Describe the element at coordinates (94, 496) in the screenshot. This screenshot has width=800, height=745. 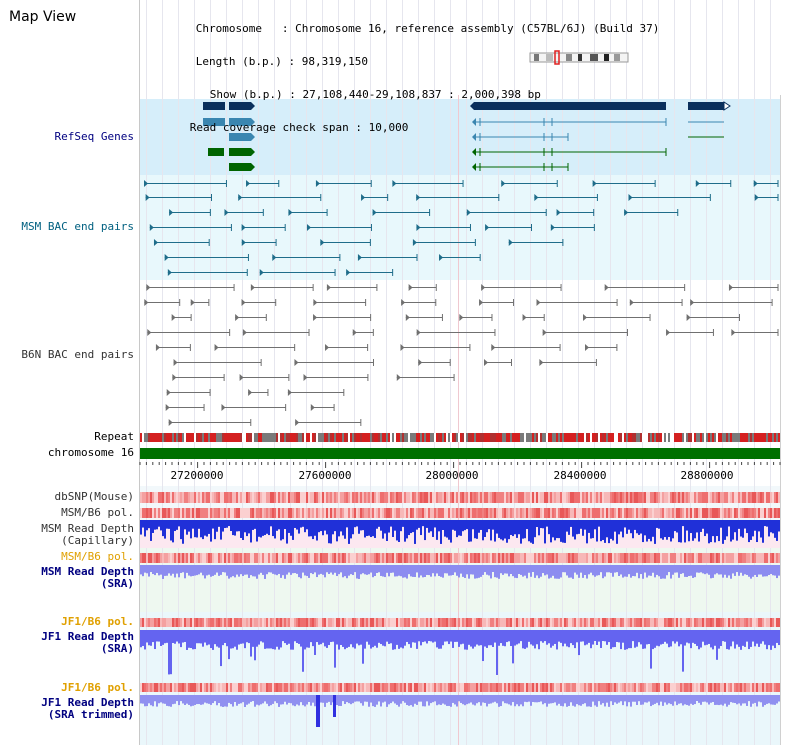
I see `track-label-dbsnp: dbSNP(Mouse)` at that location.